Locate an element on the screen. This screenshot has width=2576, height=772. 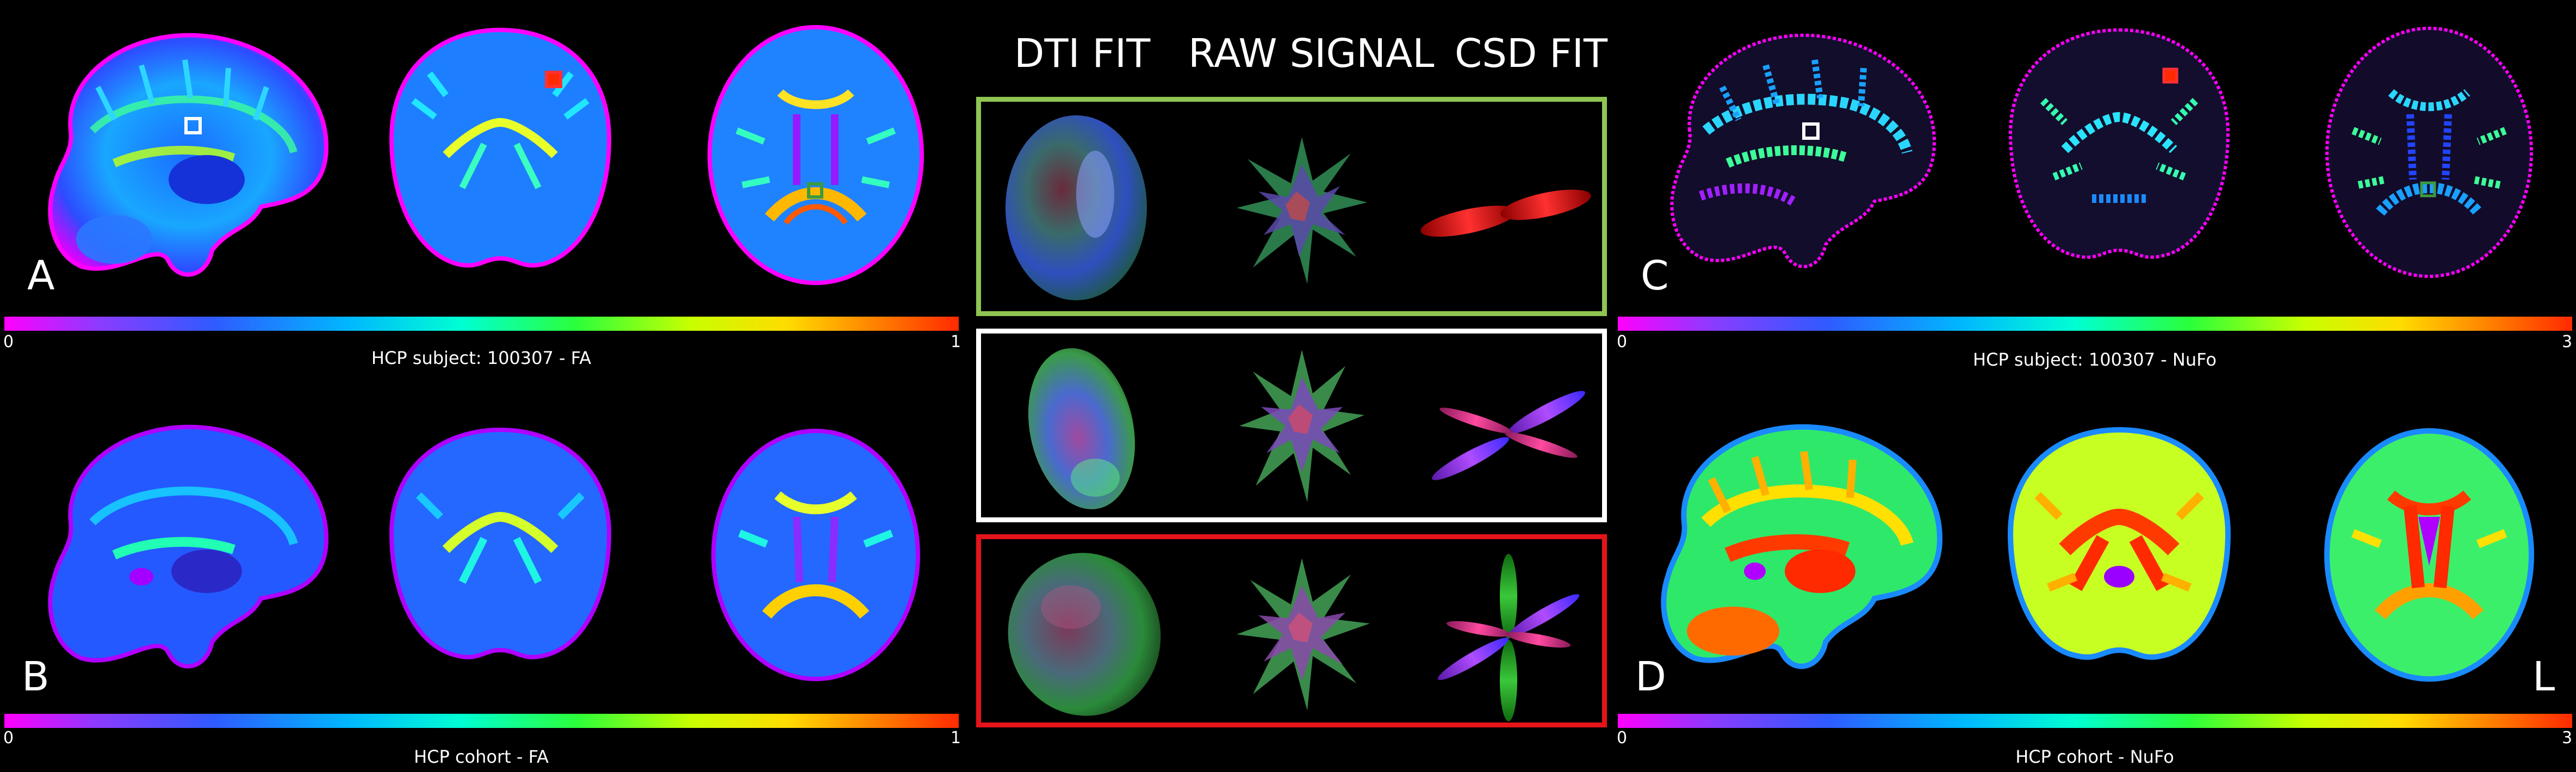
fa-colorbar-bottom-min: 0 is located at coordinates (8, 738).